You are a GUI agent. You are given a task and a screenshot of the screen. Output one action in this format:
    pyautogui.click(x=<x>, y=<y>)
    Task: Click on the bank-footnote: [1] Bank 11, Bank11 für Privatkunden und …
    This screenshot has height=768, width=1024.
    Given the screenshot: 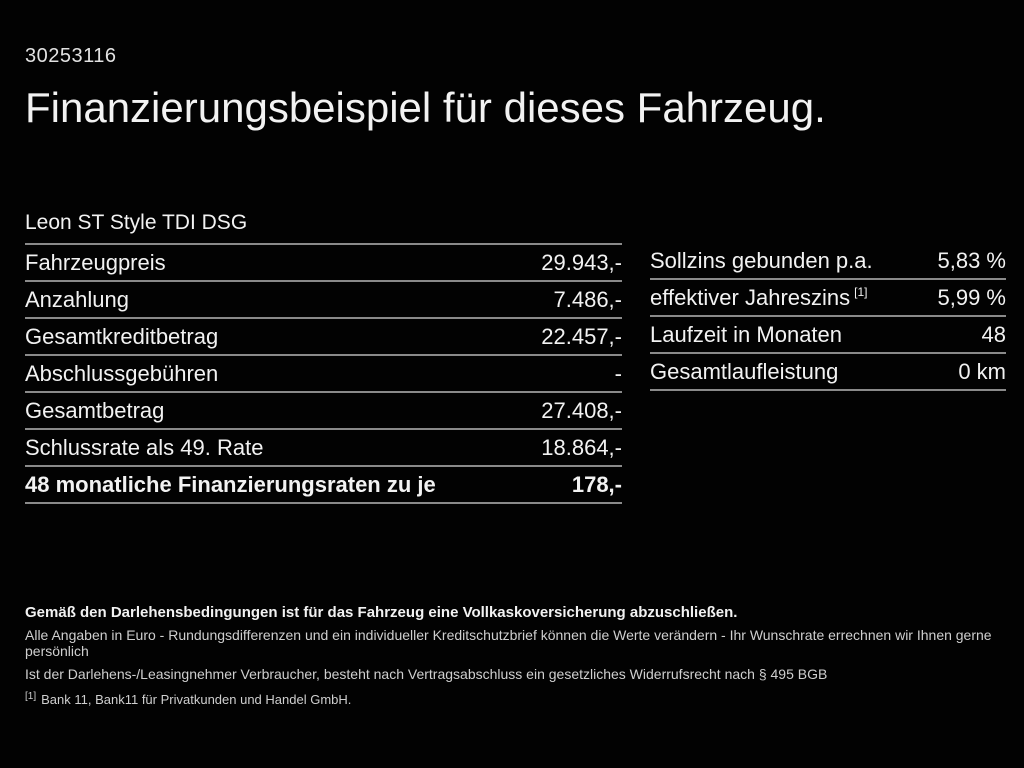 What is the action you would take?
    pyautogui.click(x=517, y=698)
    